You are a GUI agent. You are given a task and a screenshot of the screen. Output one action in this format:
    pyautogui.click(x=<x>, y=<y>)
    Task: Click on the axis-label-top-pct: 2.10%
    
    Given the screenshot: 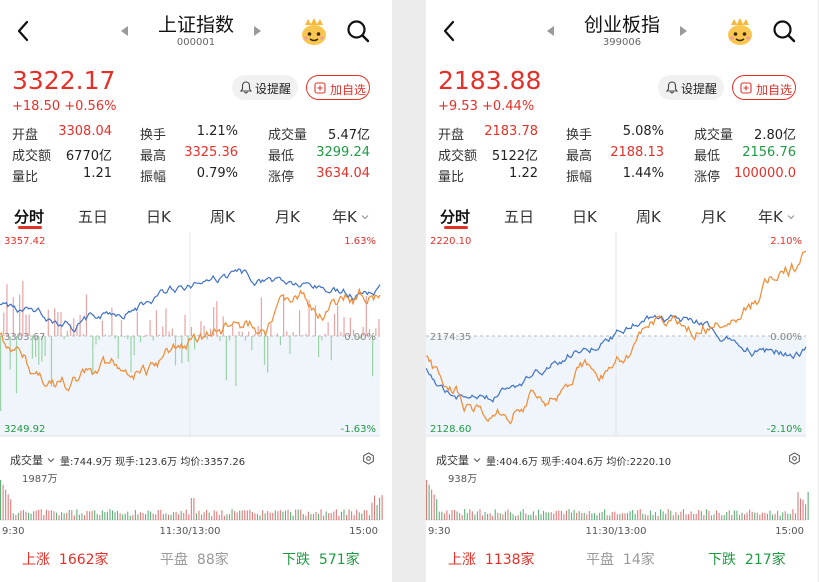 What is the action you would take?
    pyautogui.click(x=786, y=241)
    